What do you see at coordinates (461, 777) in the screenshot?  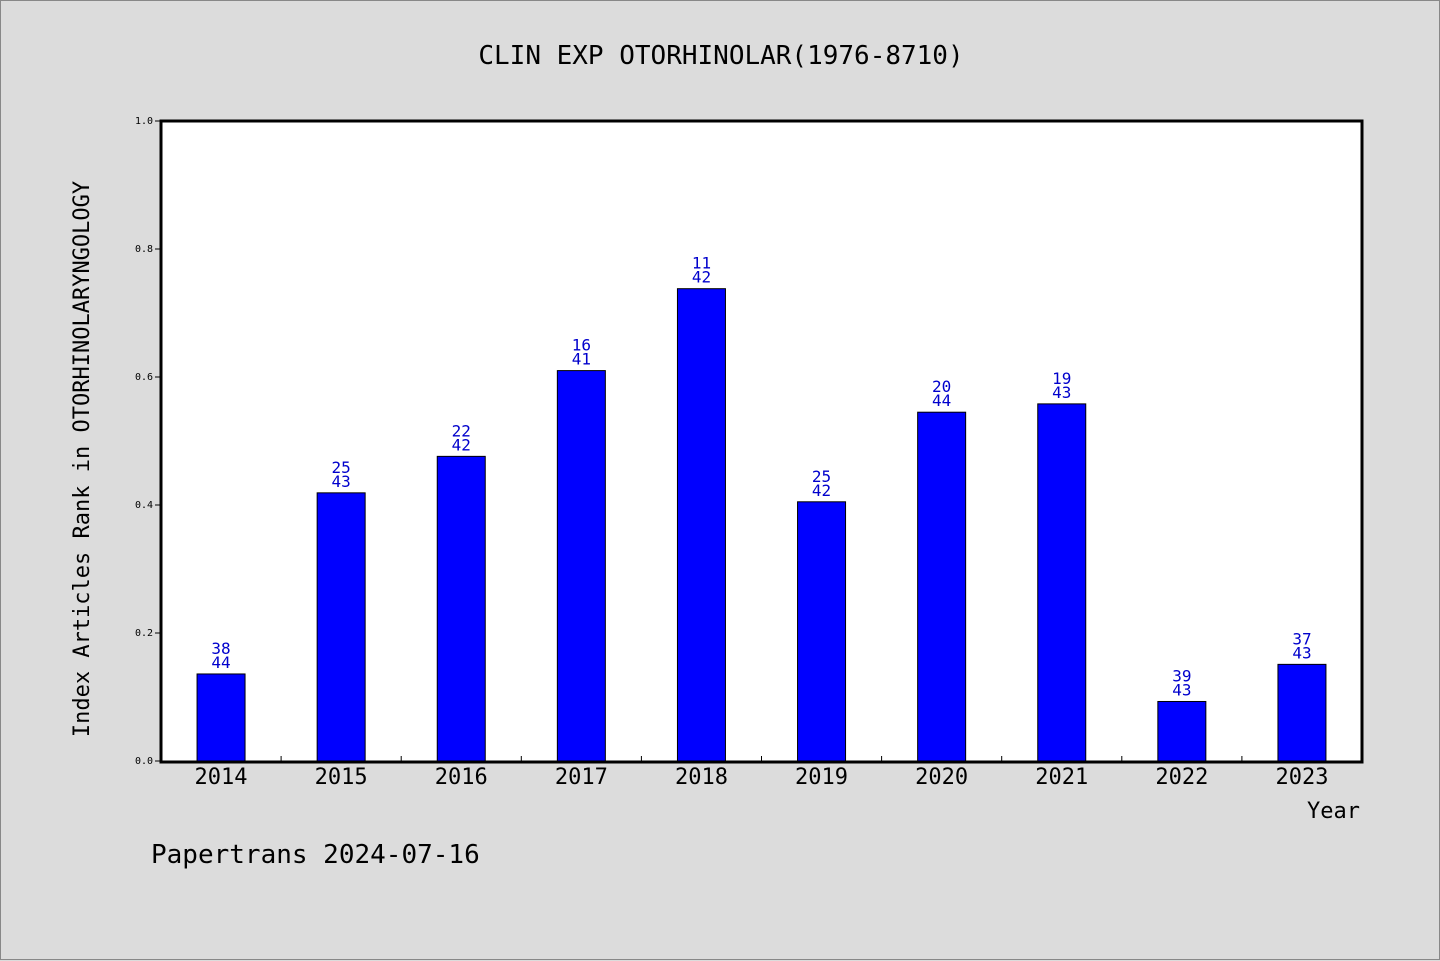 I see `x-tick-label: 2016` at bounding box center [461, 777].